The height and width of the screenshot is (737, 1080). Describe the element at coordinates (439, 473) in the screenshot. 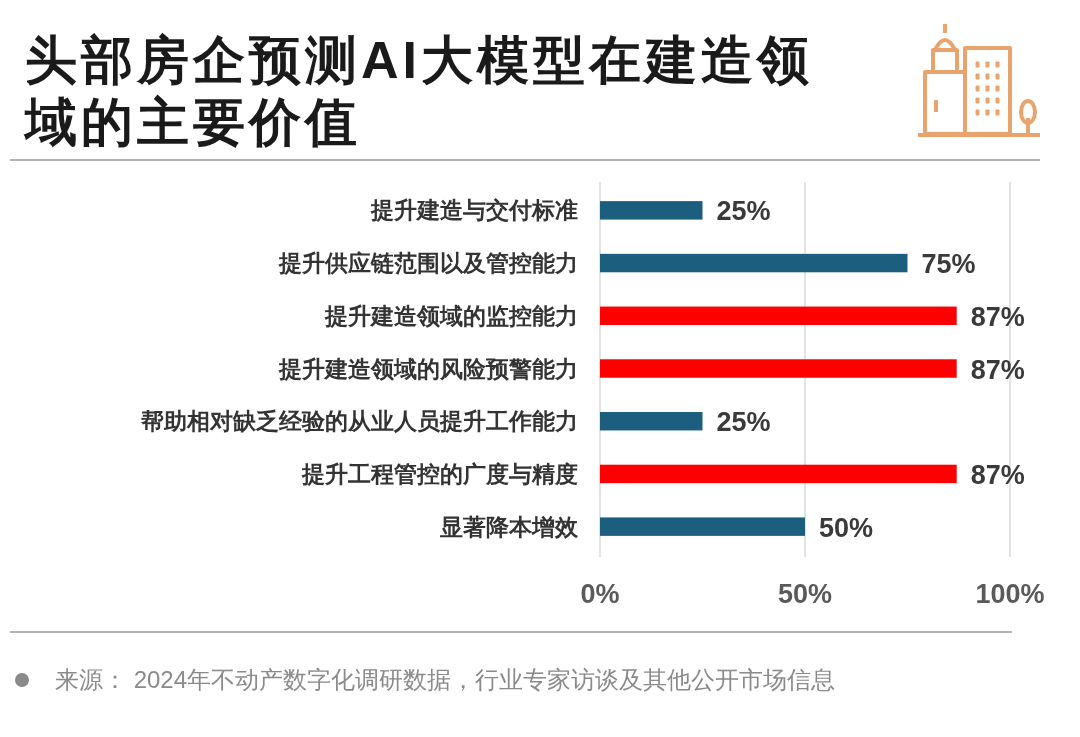

I see `y-tick-label: 提升工程管控的广度与精度` at that location.